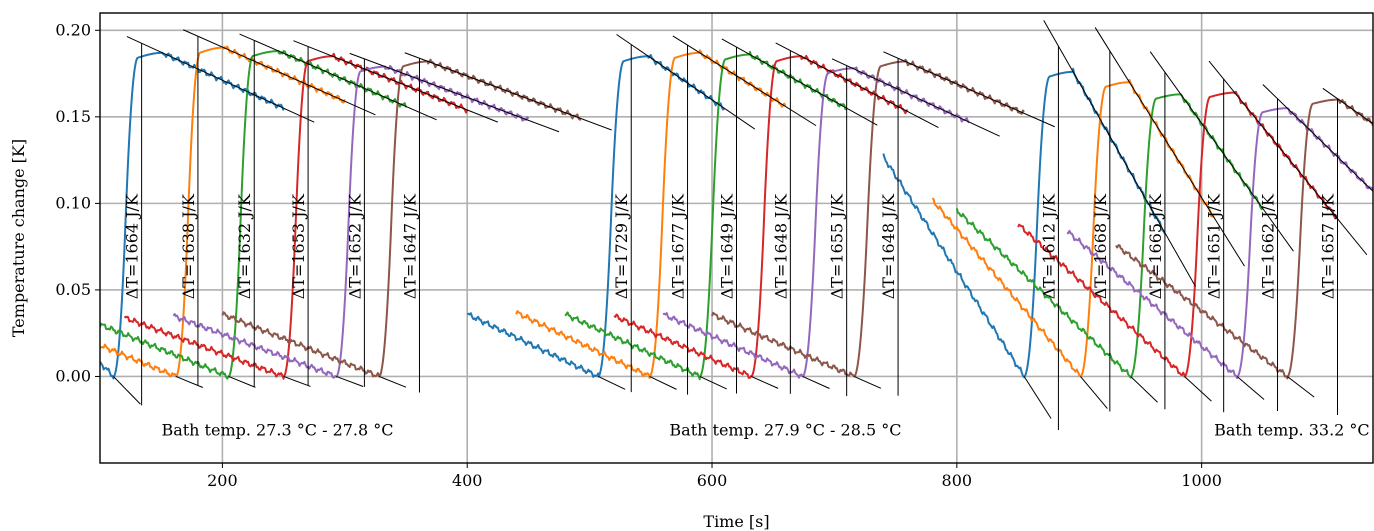 The image size is (1374, 531). I want to click on y-ticks: 0.00 0.05 0.10 0.15 0.20, so click(77, 202).